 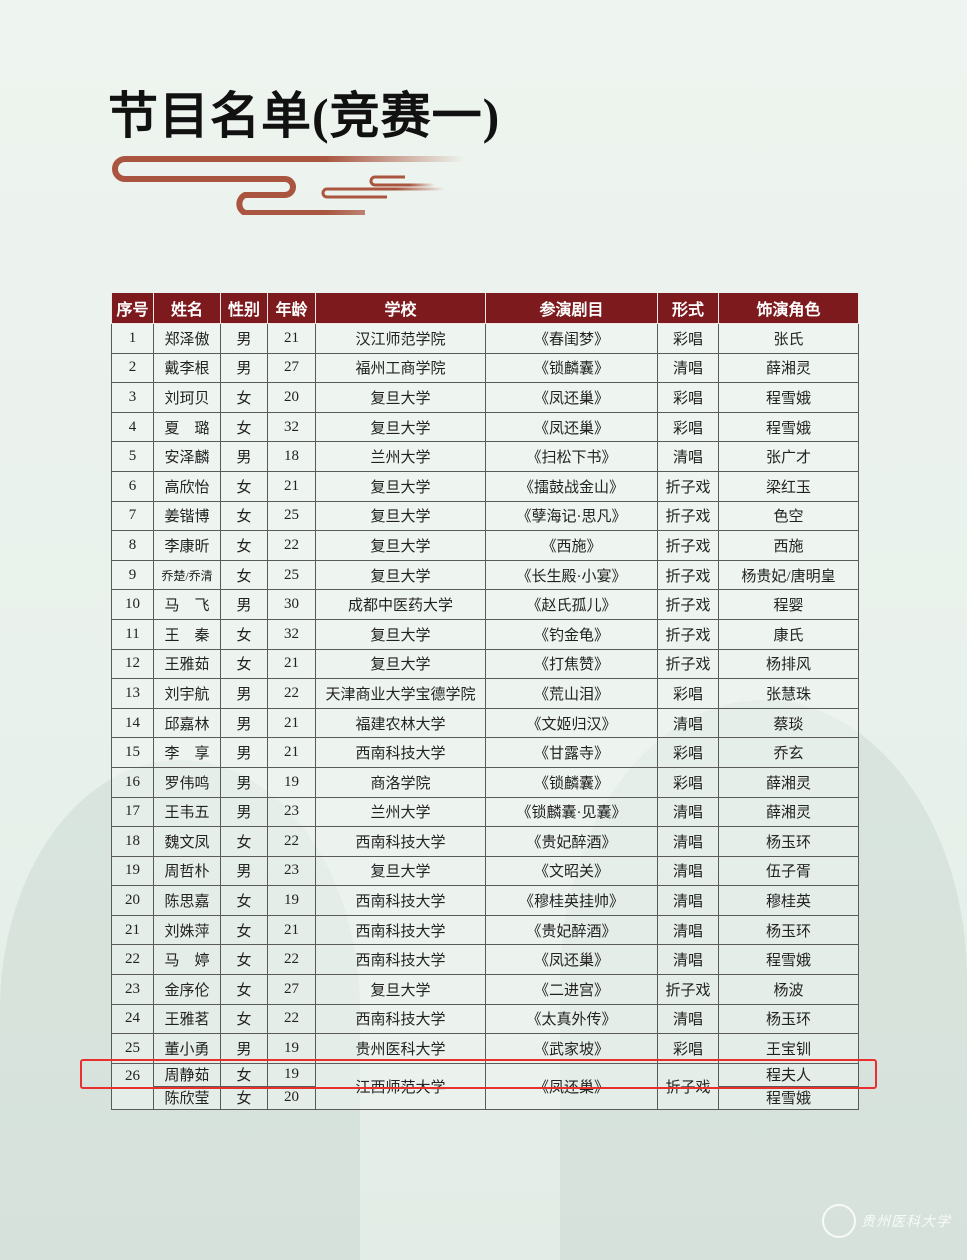 I want to click on cloud-ornament, so click(x=288, y=185).